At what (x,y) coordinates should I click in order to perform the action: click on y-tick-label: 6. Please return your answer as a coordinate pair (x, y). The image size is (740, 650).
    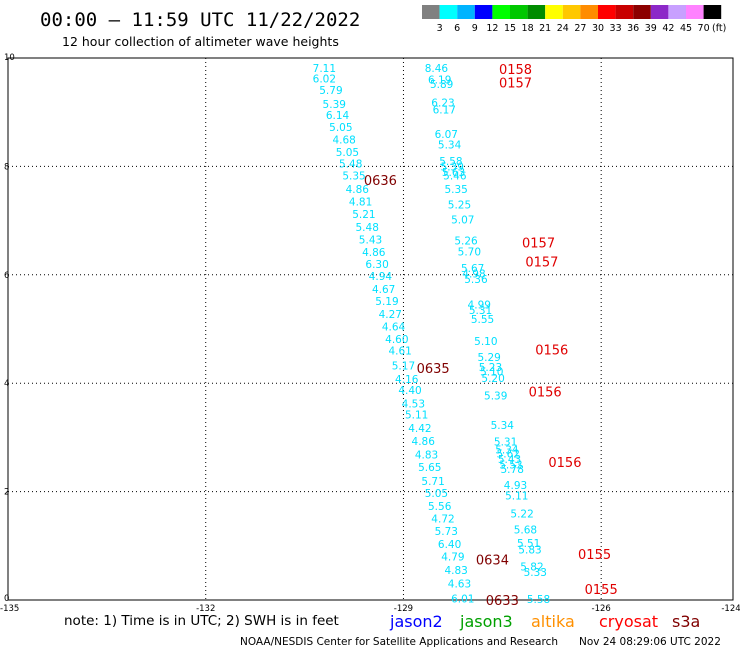
    Looking at the image, I should click on (6, 276).